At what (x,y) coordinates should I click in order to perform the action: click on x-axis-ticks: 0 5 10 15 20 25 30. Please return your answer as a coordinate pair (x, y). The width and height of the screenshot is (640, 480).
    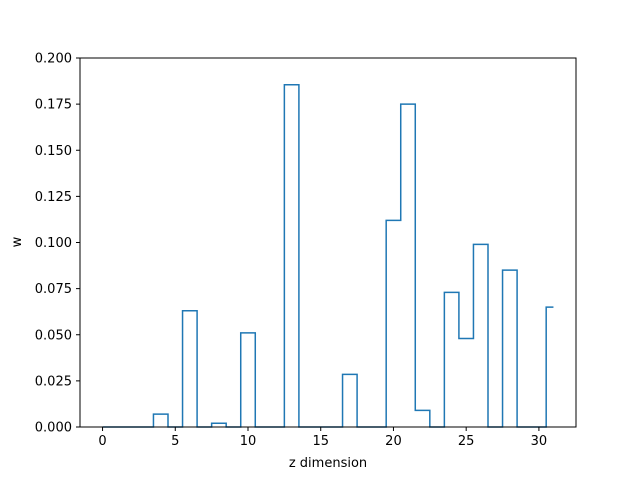
    Looking at the image, I should click on (322, 438).